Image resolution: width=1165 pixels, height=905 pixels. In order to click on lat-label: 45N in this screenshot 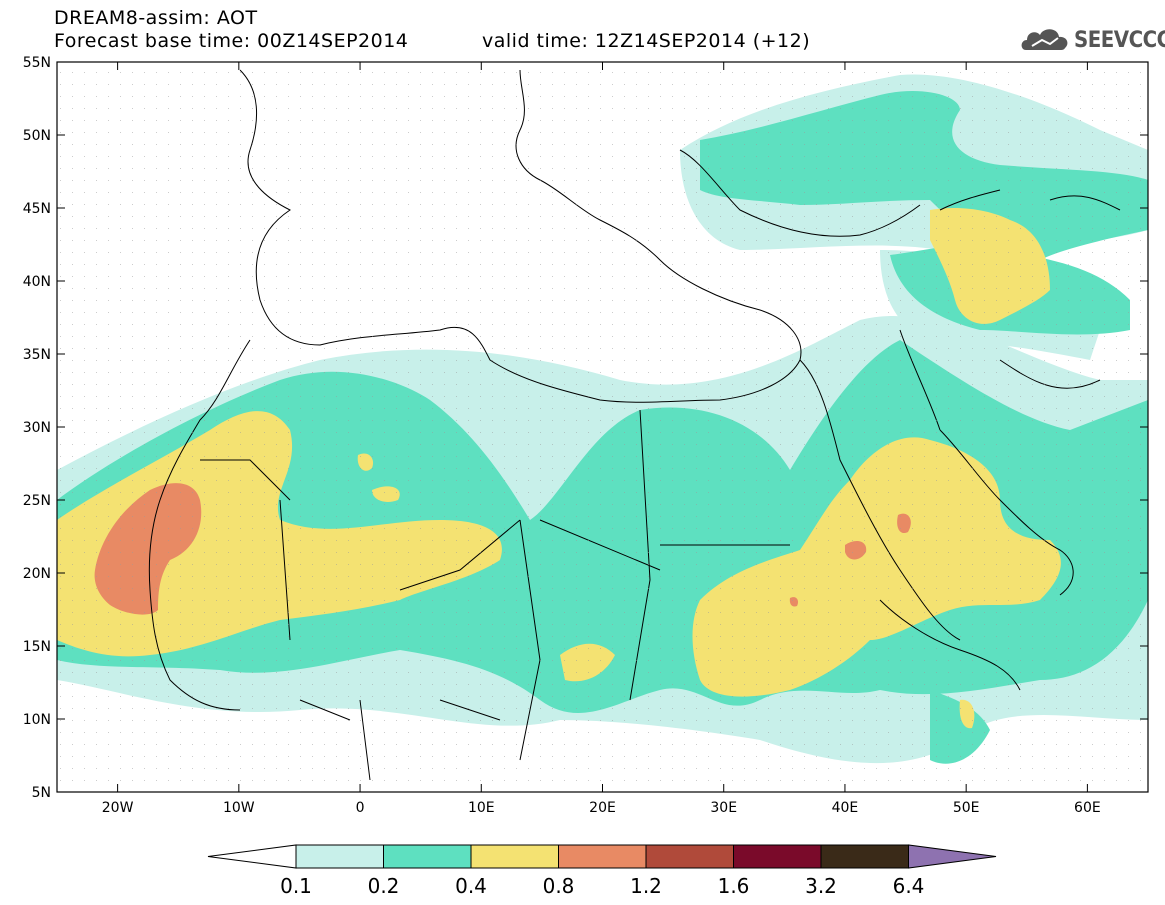, I will do `click(37, 209)`.